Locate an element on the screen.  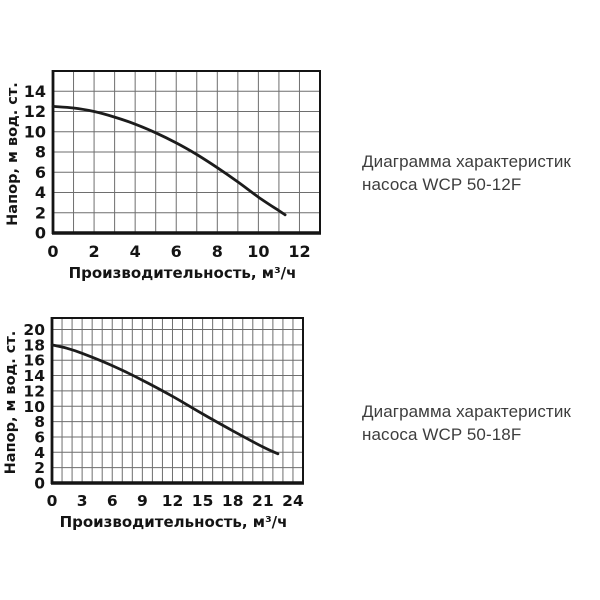
x-tick-label: 8 is located at coordinates (217, 251).